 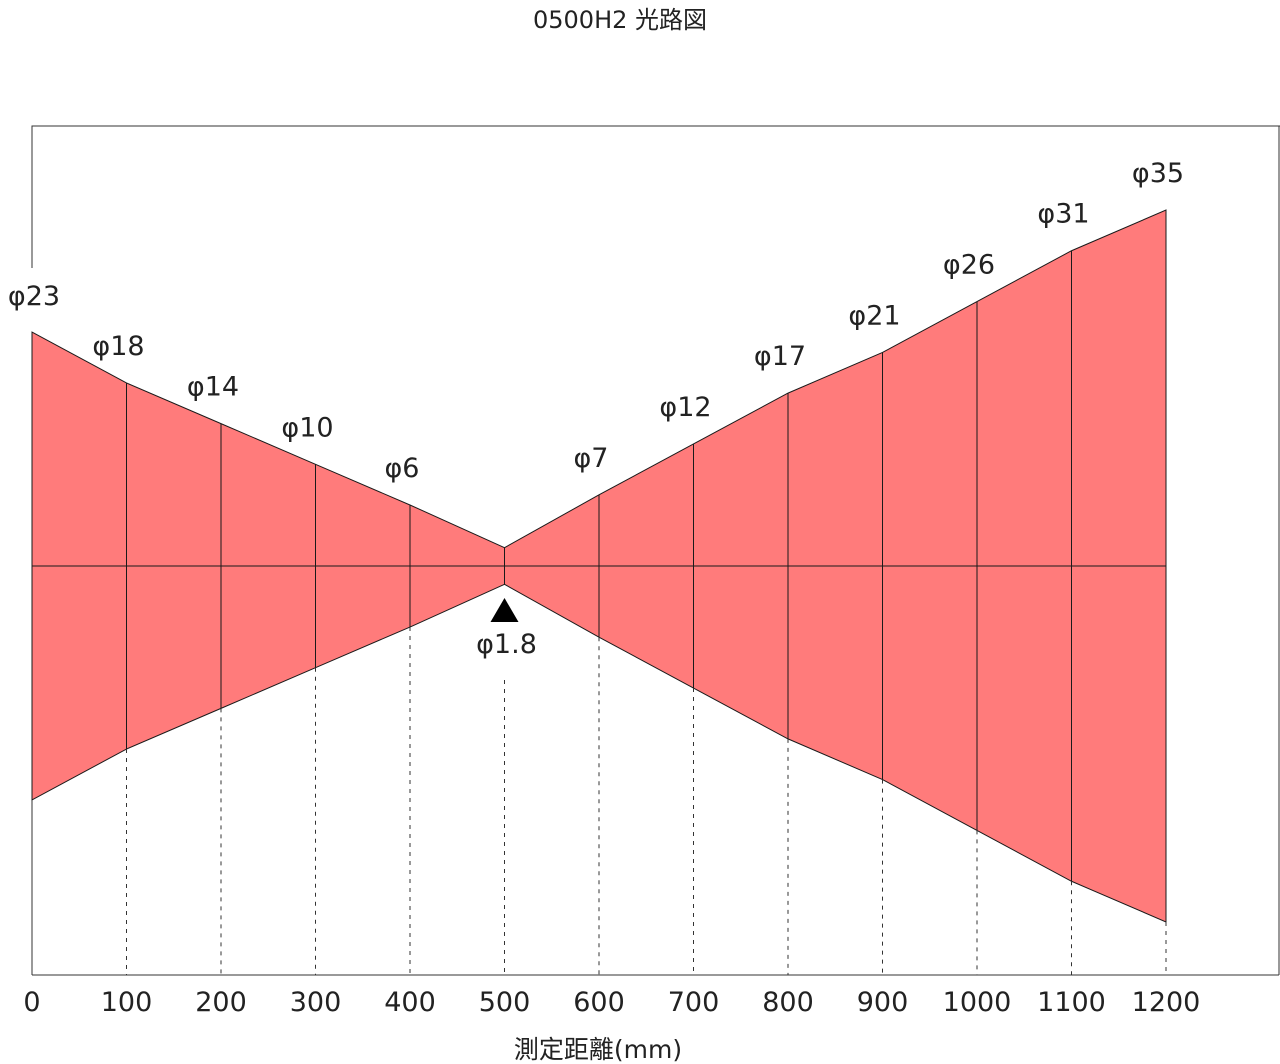 What do you see at coordinates (1166, 1002) in the screenshot?
I see `x-tick-label: 1200` at bounding box center [1166, 1002].